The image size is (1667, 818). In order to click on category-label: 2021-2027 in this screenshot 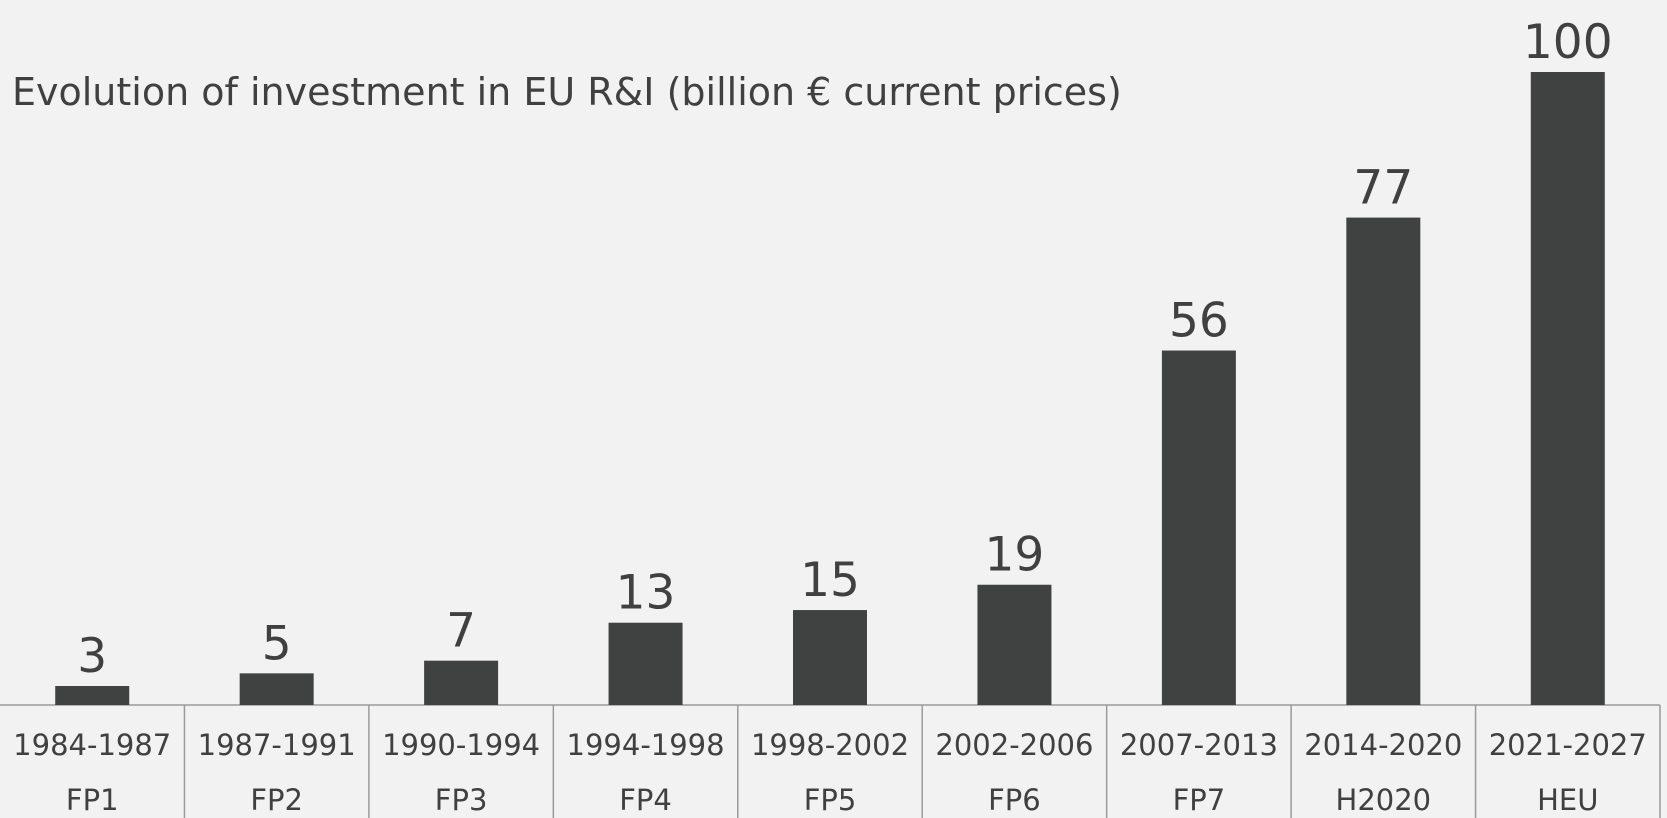, I will do `click(1568, 745)`.